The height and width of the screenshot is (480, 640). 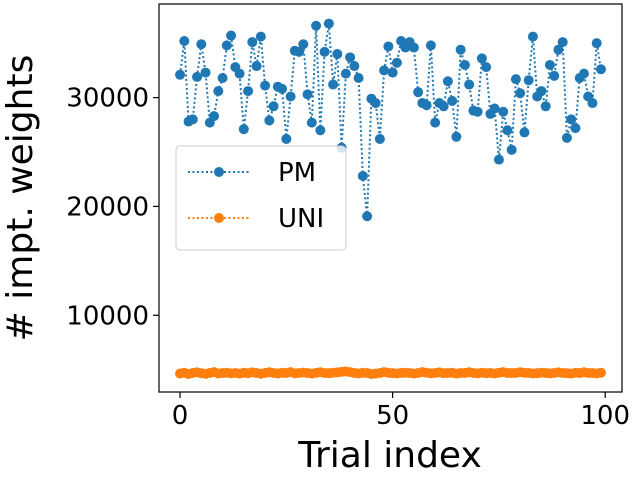 What do you see at coordinates (180, 416) in the screenshot?
I see `x-tick-label: 0` at bounding box center [180, 416].